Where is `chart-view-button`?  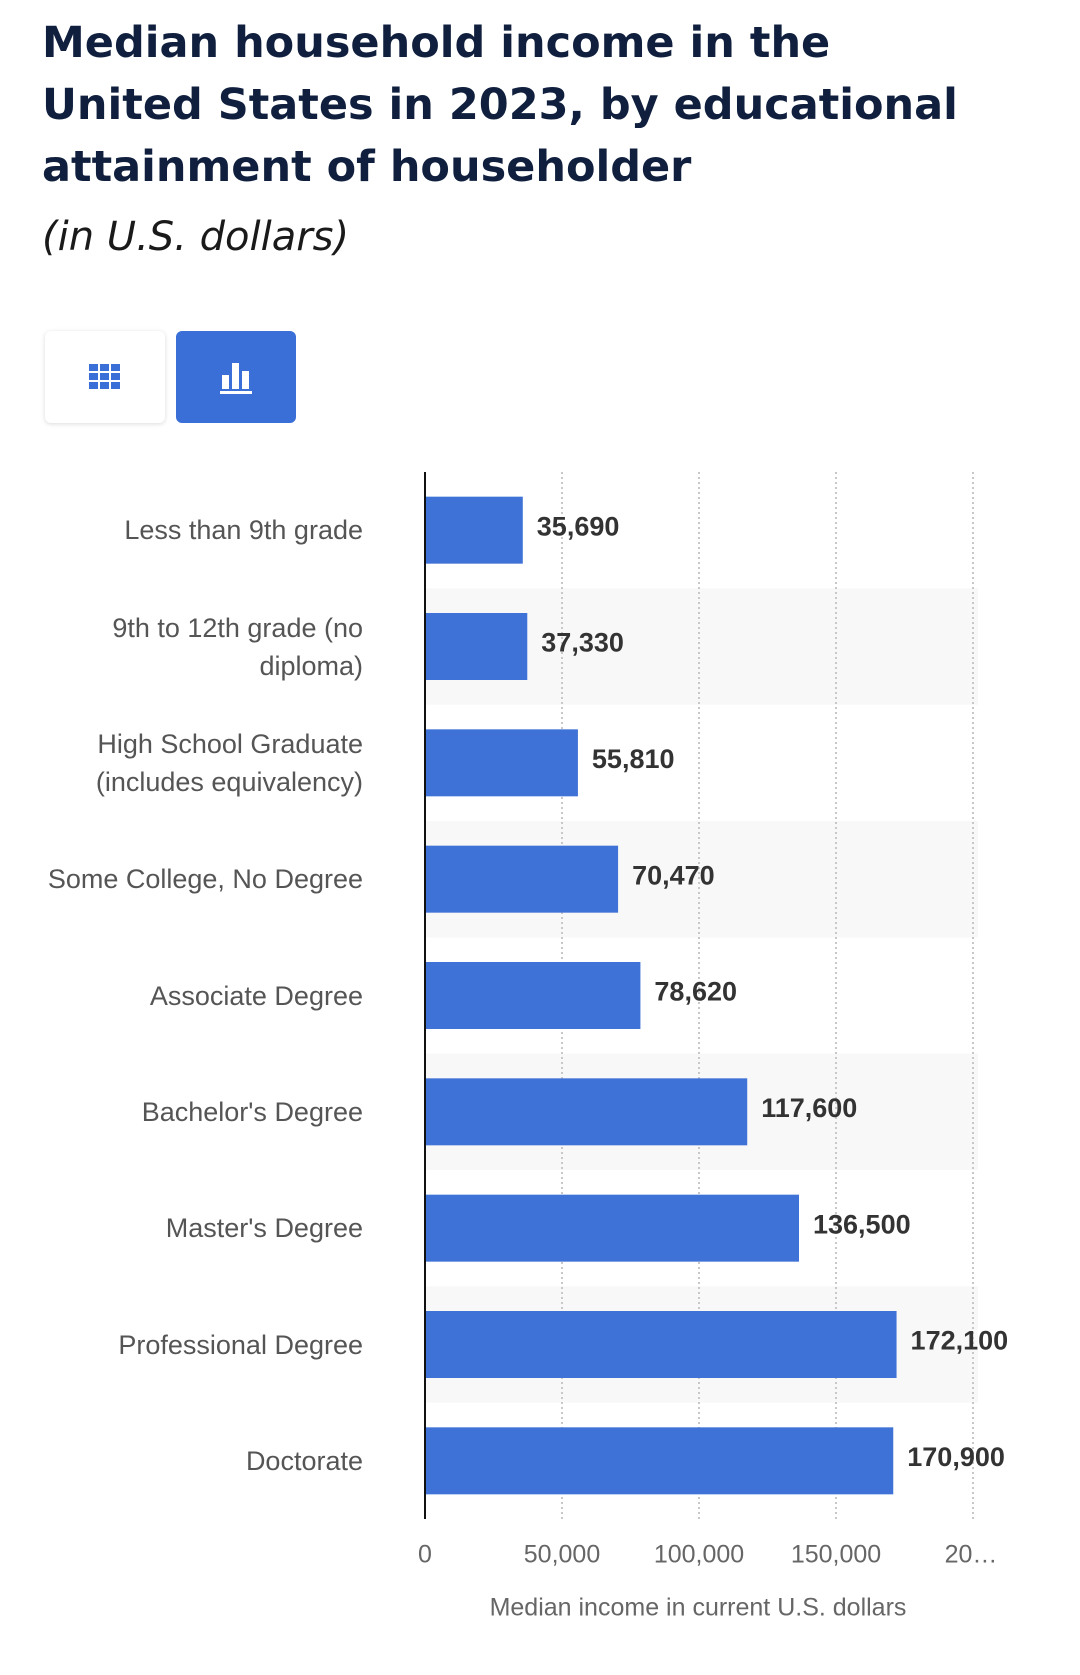 chart-view-button is located at coordinates (236, 377).